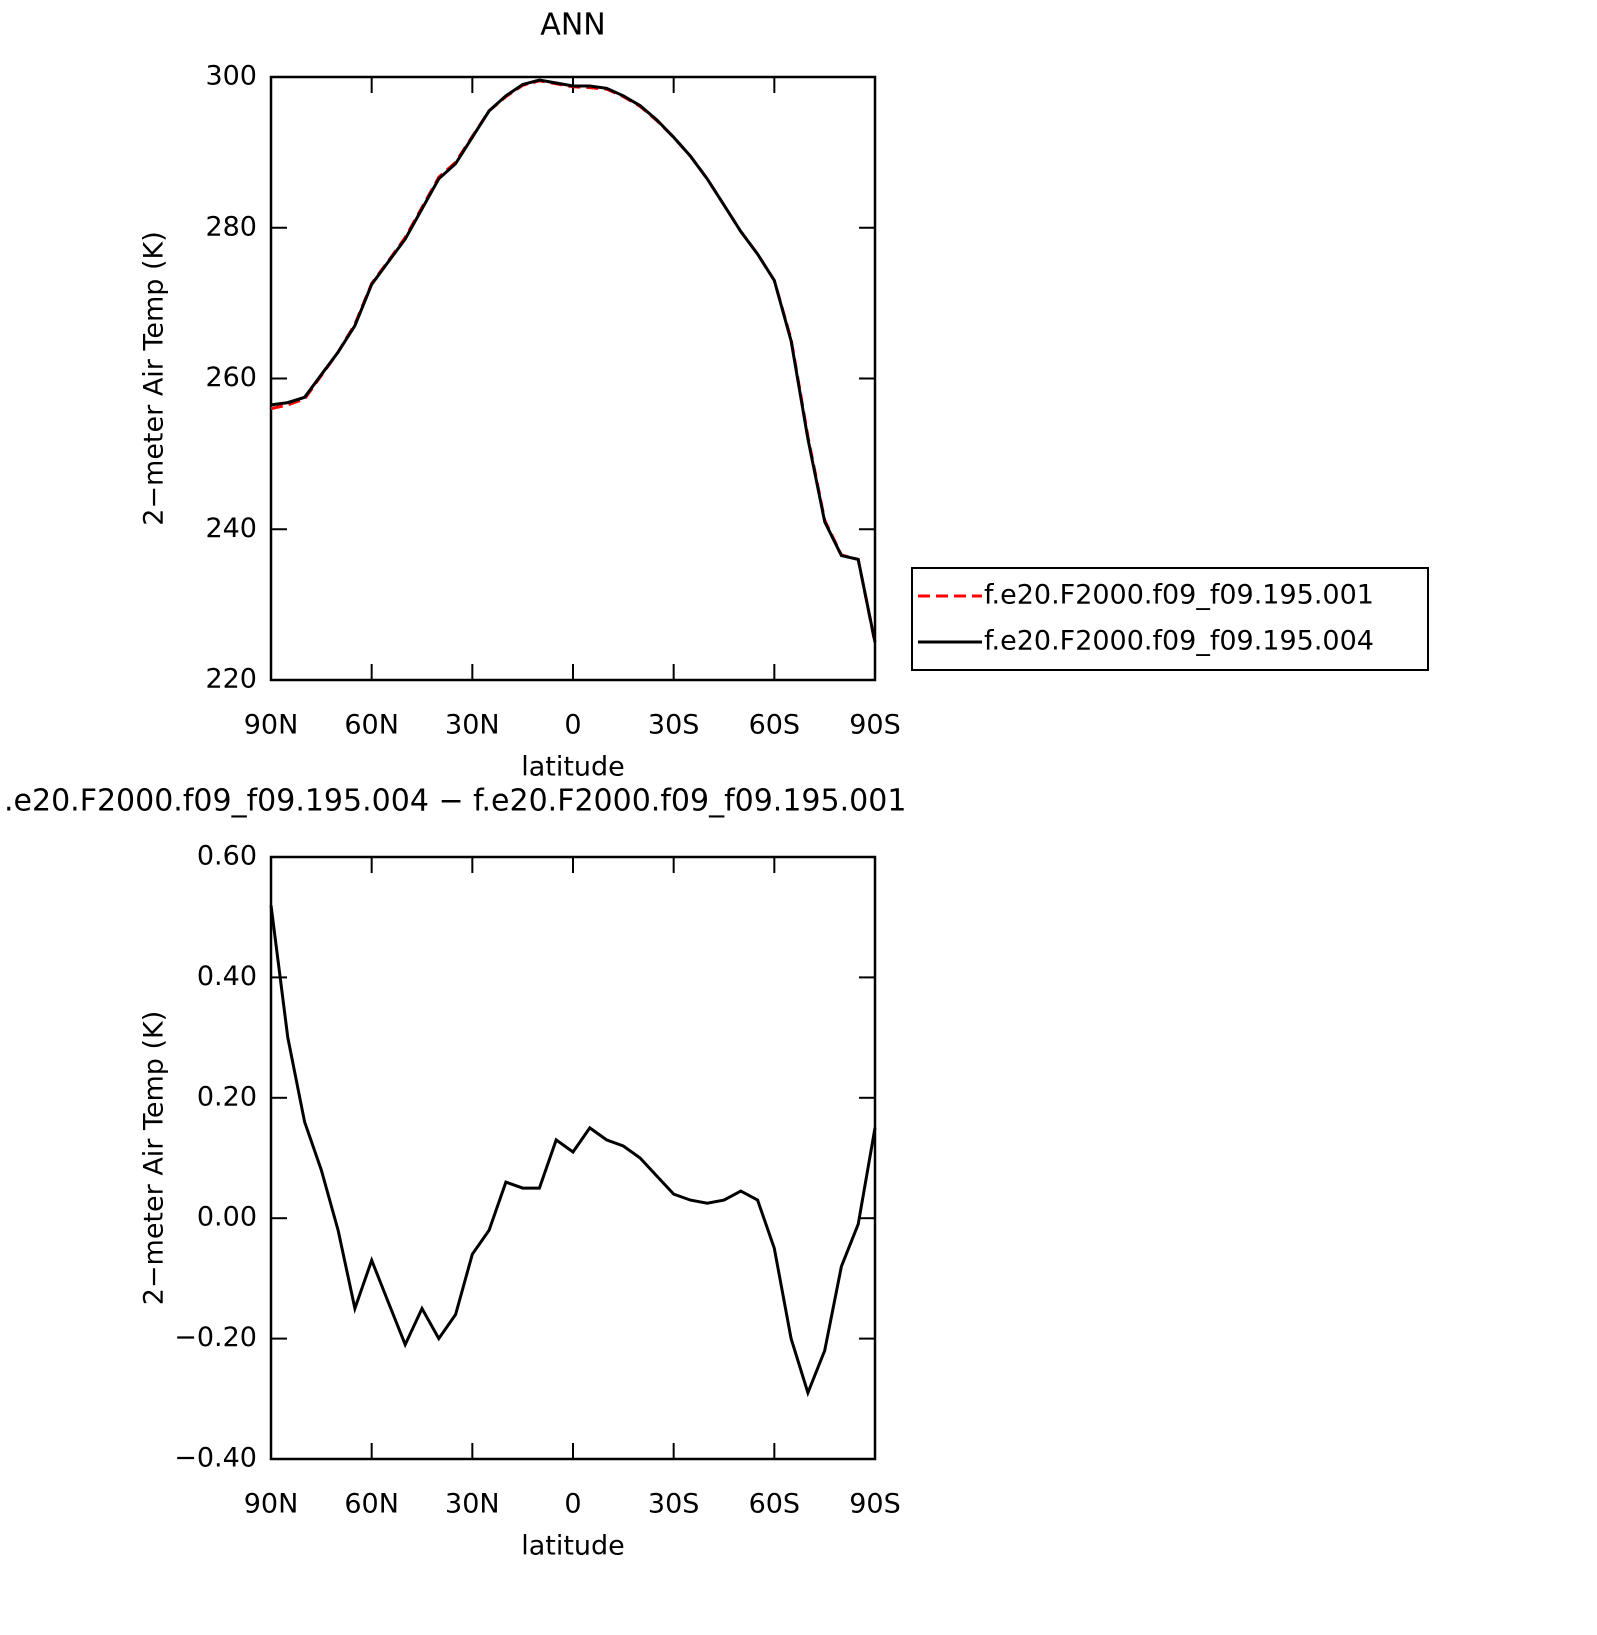  Describe the element at coordinates (1179, 595) in the screenshot. I see `legend-label: f.e20.F2000.f09_f09.195.001` at that location.